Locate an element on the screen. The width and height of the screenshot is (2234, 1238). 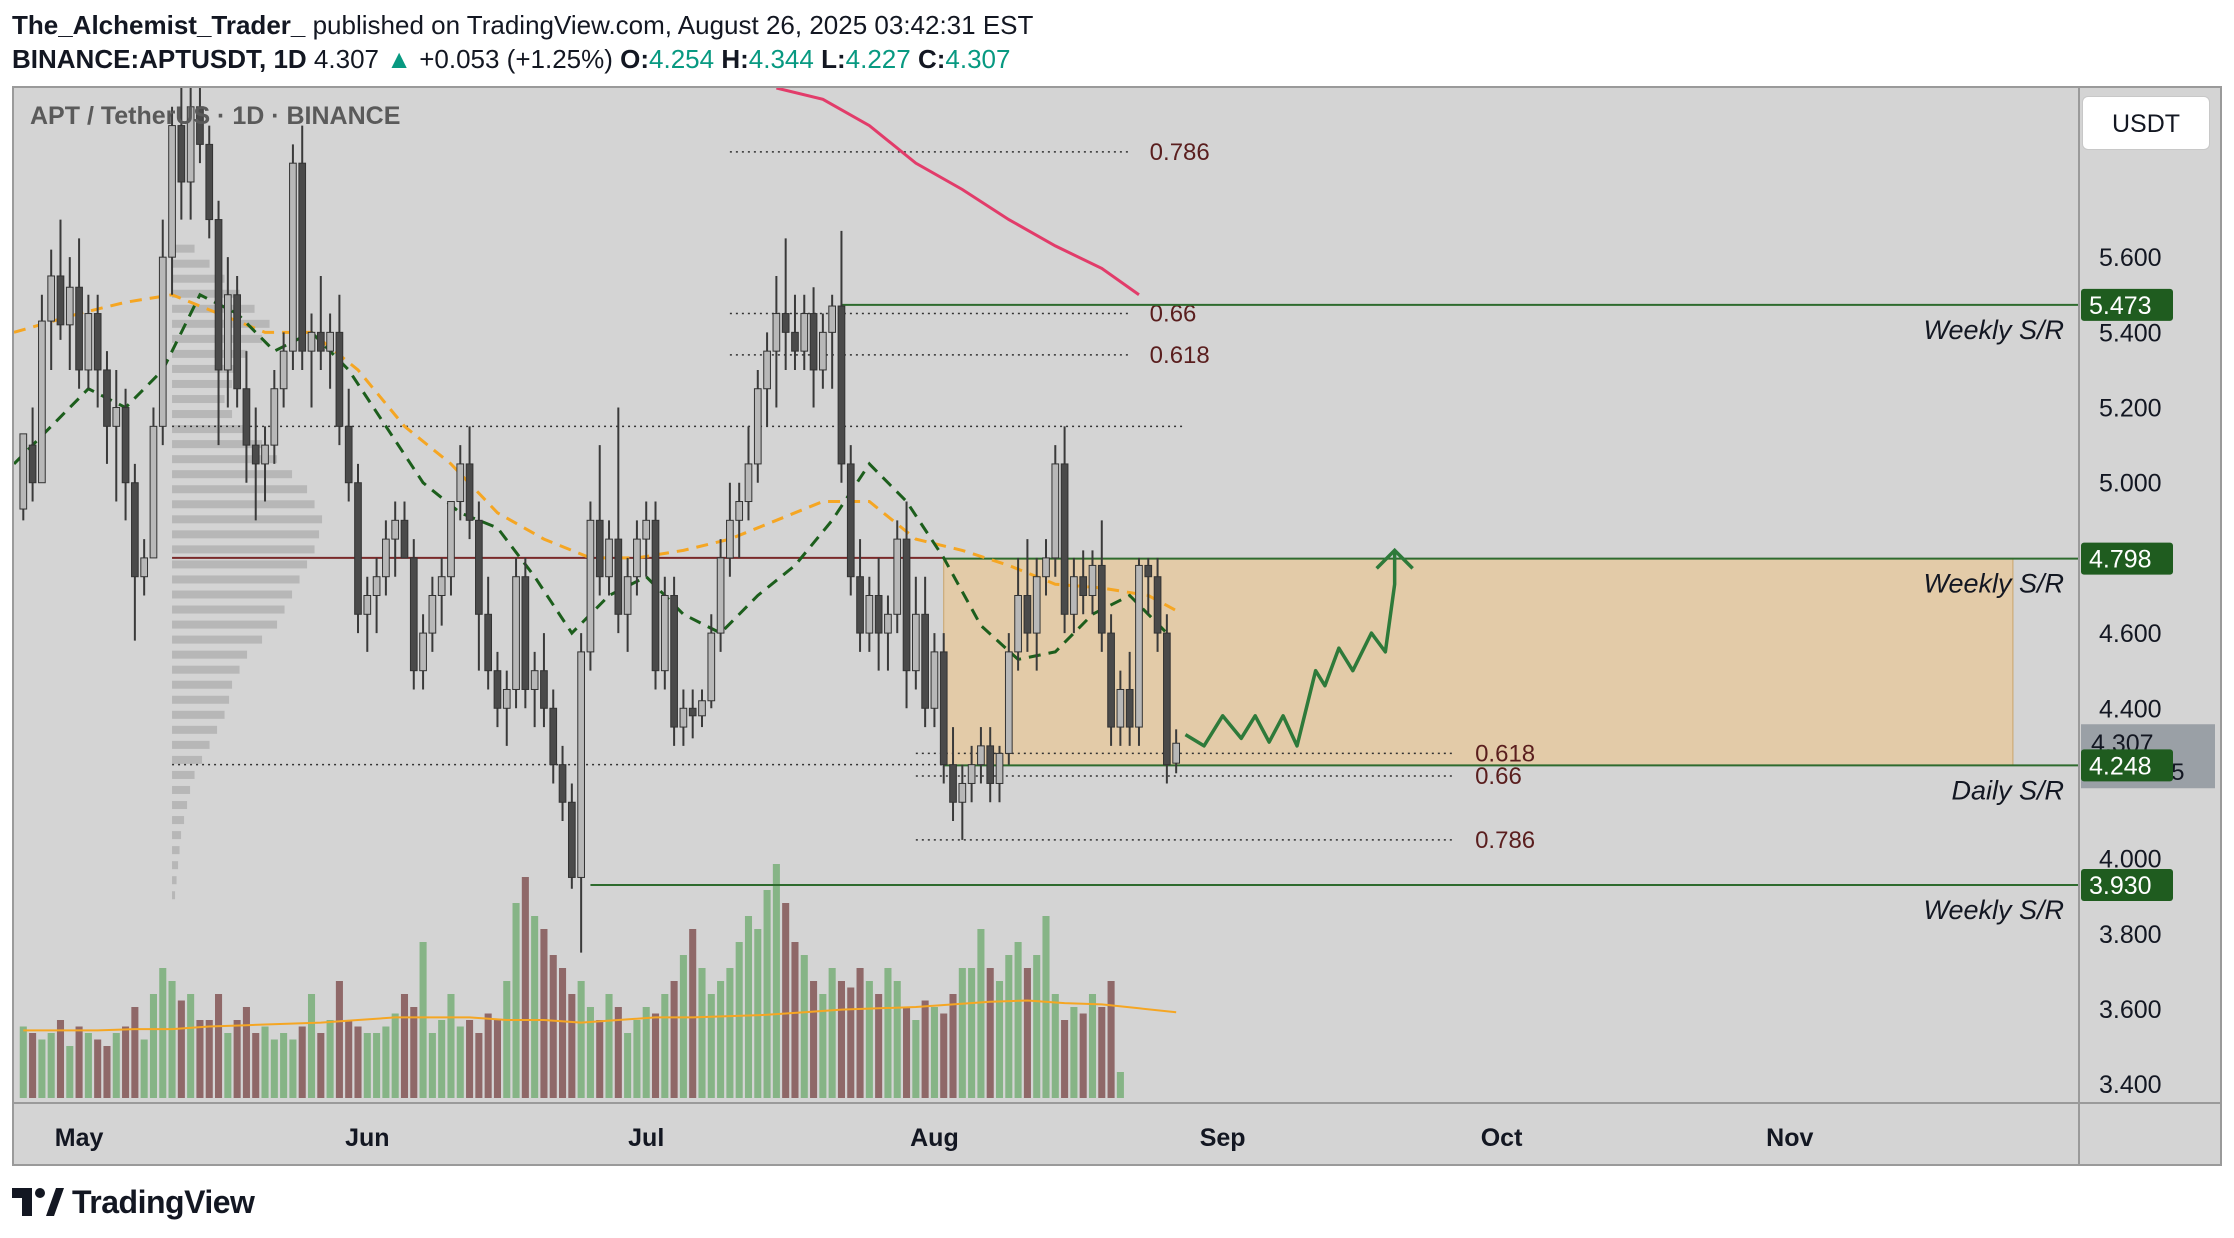
time-tick-label: Jul is located at coordinates (646, 1138).